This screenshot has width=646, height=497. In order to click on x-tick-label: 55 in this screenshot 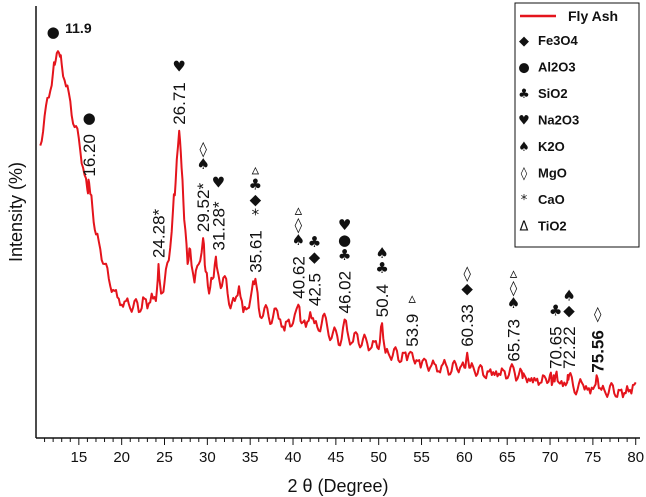, I will do `click(421, 457)`.